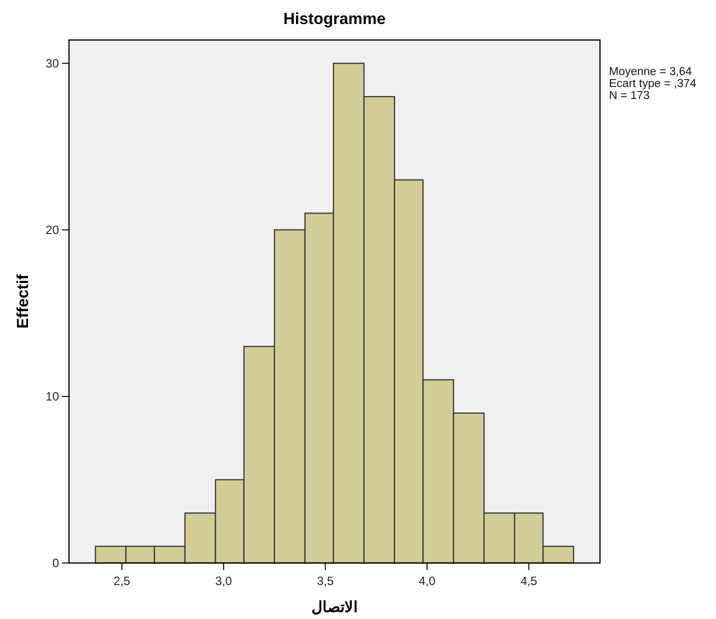 The height and width of the screenshot is (619, 716). What do you see at coordinates (223, 581) in the screenshot?
I see `x-tick-label: 3,0` at bounding box center [223, 581].